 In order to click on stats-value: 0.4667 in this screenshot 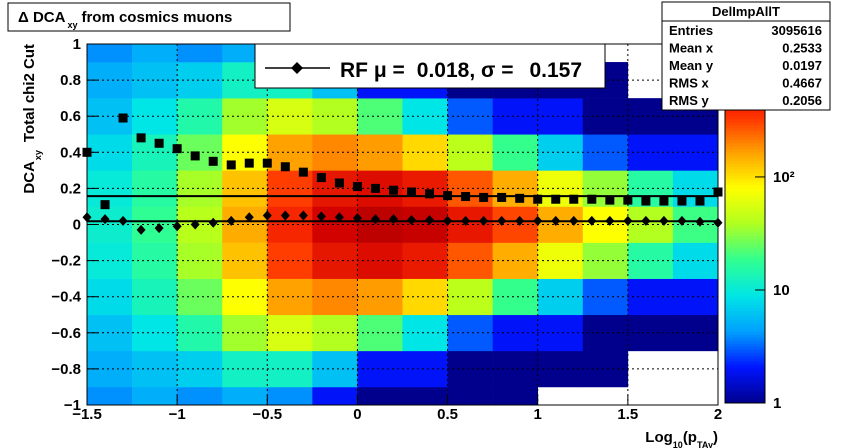, I will do `click(802, 83)`.